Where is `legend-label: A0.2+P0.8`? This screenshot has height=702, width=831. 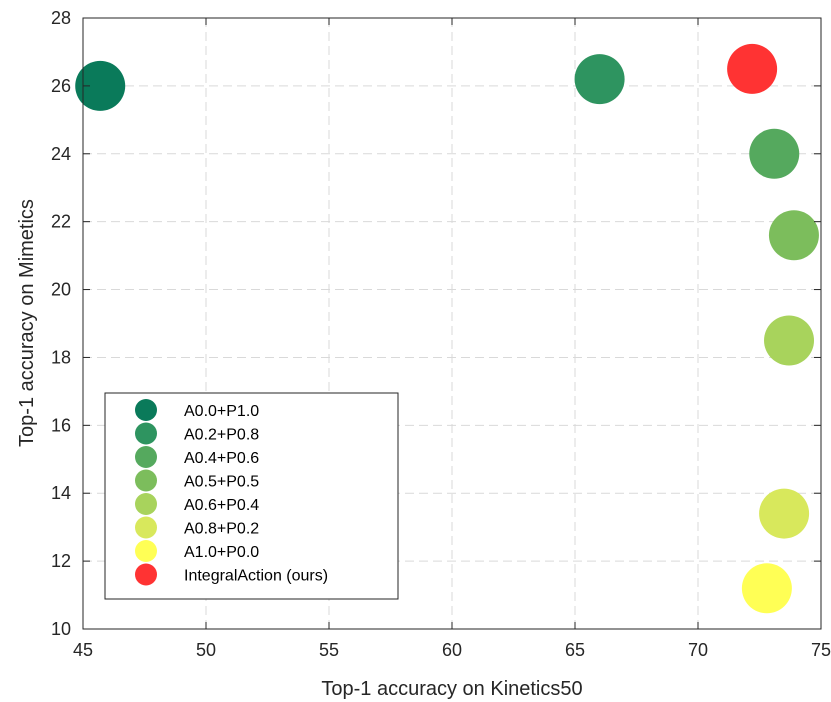 legend-label: A0.2+P0.8 is located at coordinates (221, 435).